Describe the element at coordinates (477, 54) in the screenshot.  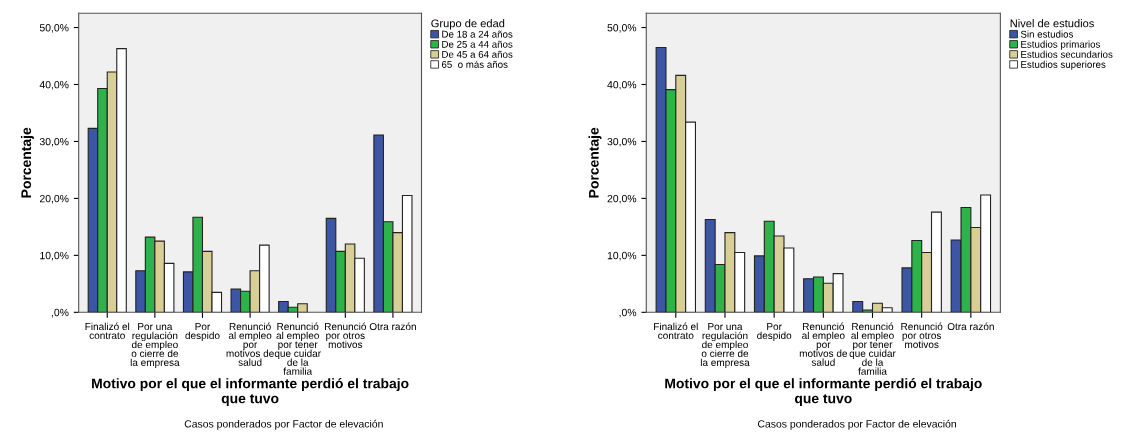
I see `legend-label: De 45 a 64 años` at that location.